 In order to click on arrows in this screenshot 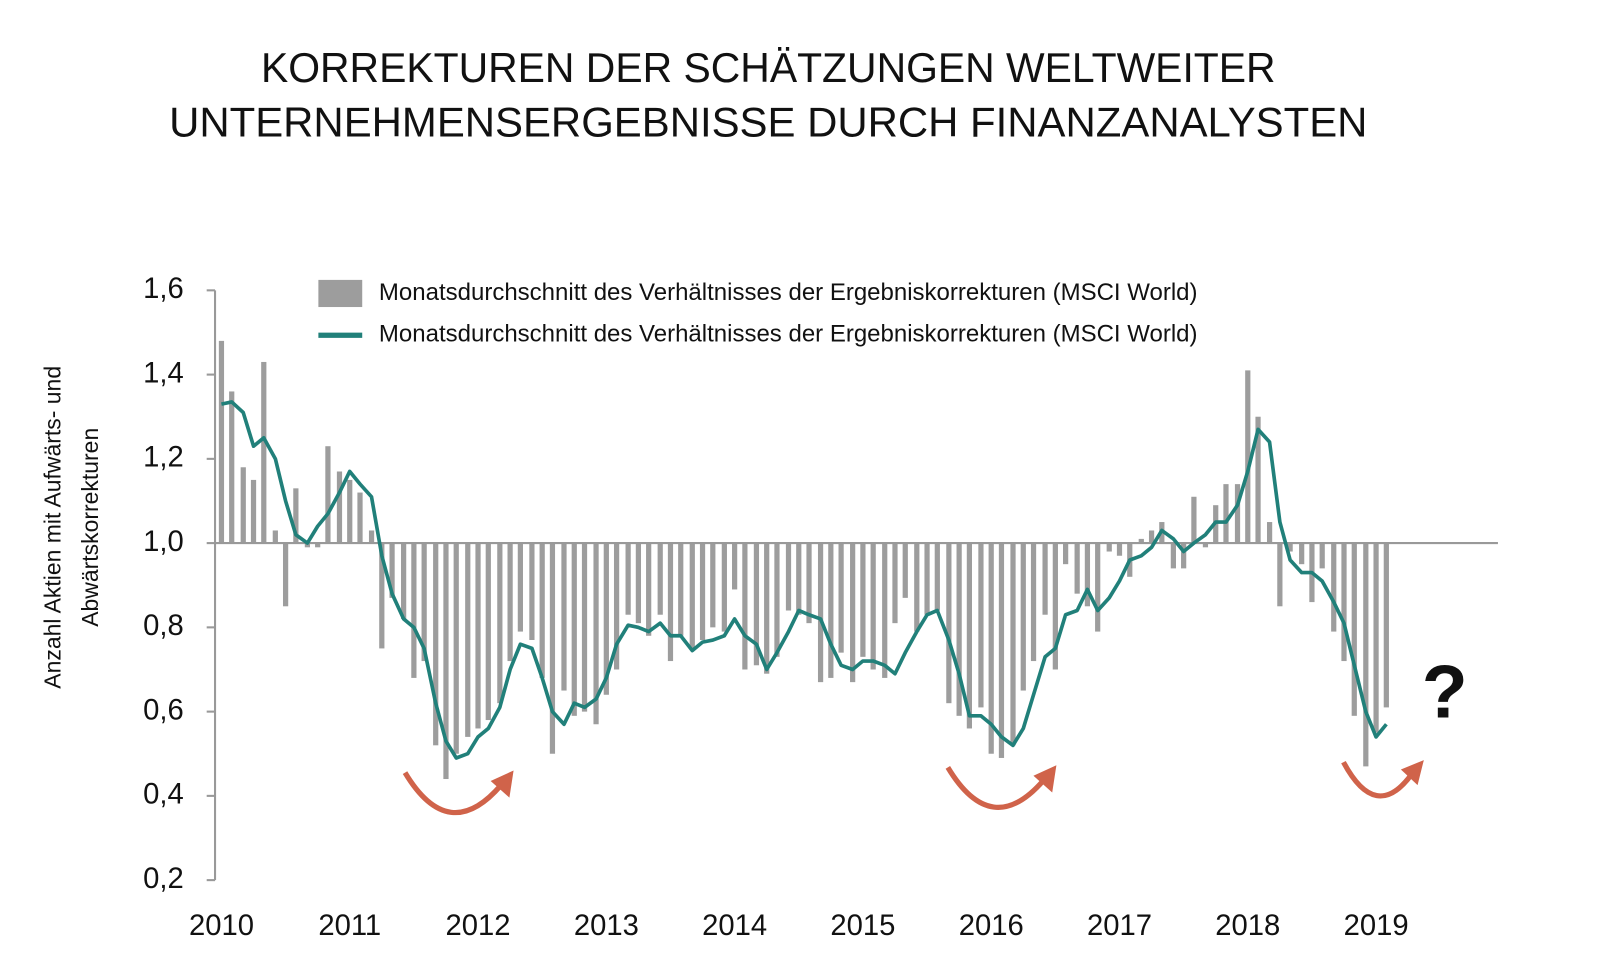, I will do `click(908, 788)`.